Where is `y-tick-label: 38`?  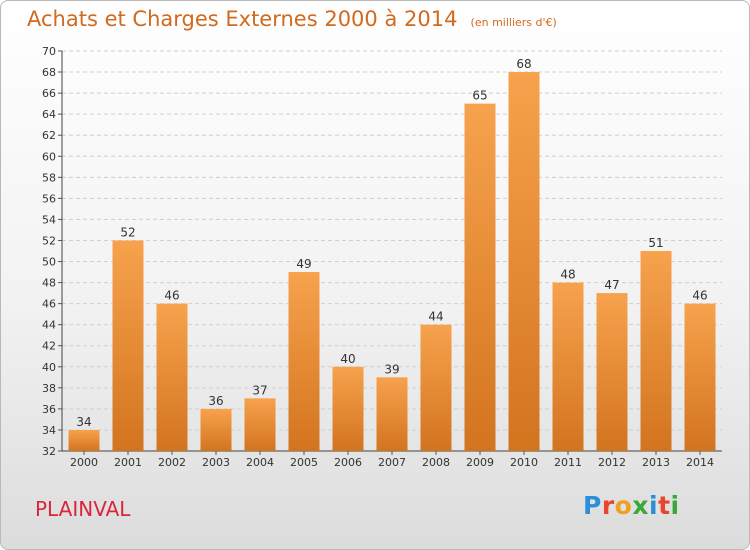
y-tick-label: 38 is located at coordinates (49, 388).